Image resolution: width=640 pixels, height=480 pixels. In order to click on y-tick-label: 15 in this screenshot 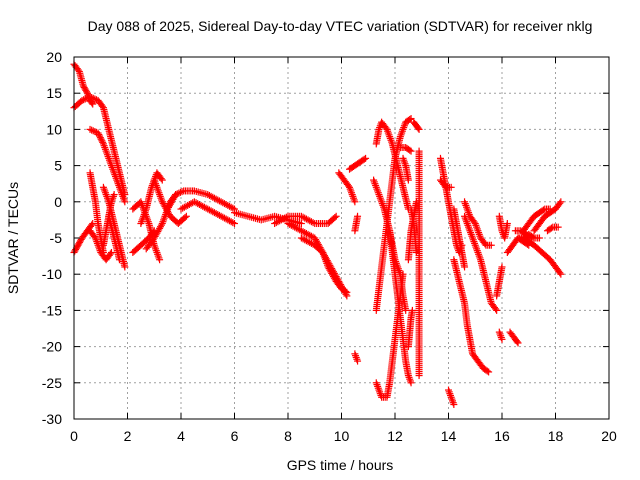, I will do `click(54, 93)`.